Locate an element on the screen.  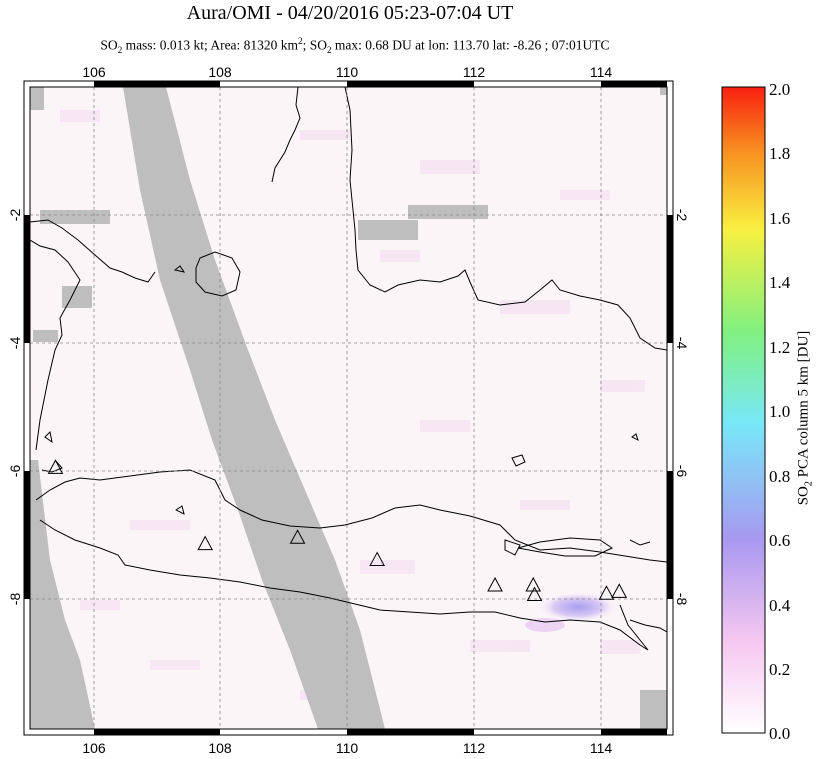
colorbar-tick-label: 1.6 is located at coordinates (779, 218).